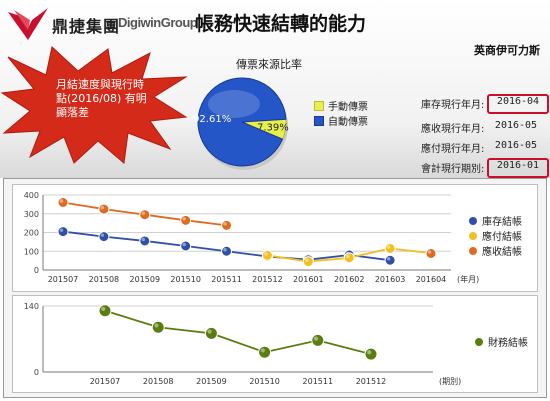 The height and width of the screenshot is (401, 550). What do you see at coordinates (450, 381) in the screenshot?
I see `x-axis-label: (期別)` at bounding box center [450, 381].